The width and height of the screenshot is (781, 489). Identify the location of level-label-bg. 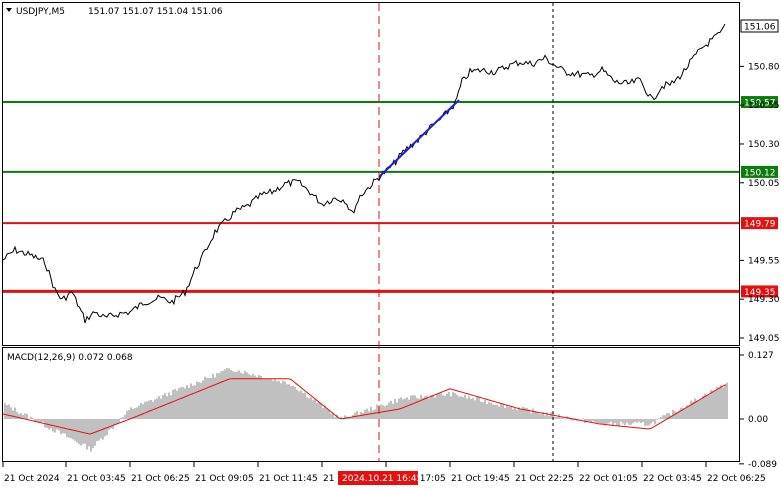
(759, 223).